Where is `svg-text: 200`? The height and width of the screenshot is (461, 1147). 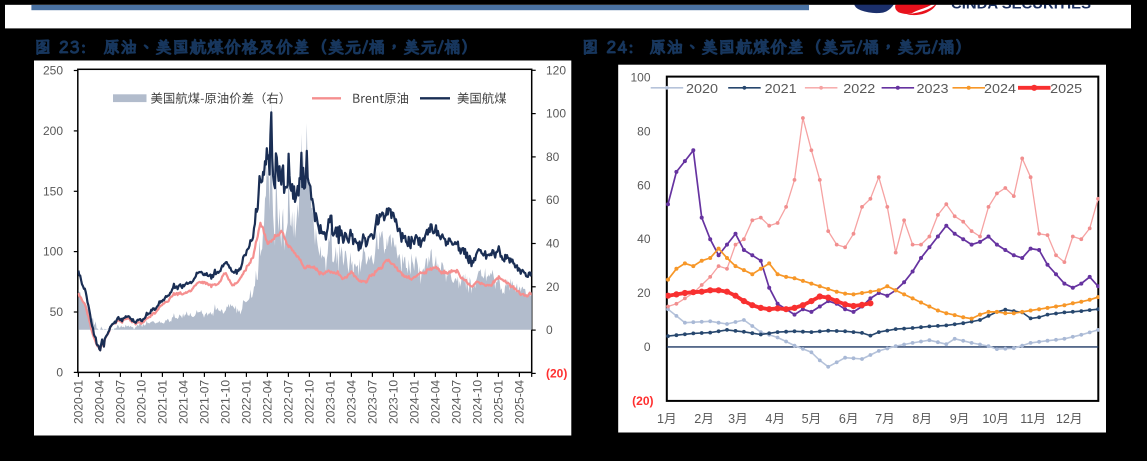 svg-text: 200 is located at coordinates (53, 131).